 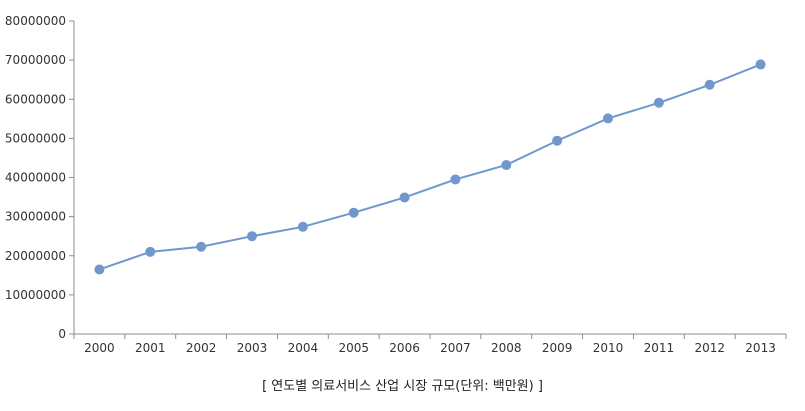 I want to click on x-tick-label: 2009, so click(x=557, y=348).